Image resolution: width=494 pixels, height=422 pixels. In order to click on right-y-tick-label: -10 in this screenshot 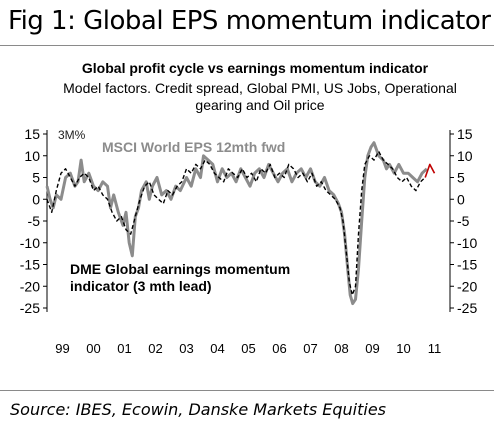, I will do `click(467, 243)`.